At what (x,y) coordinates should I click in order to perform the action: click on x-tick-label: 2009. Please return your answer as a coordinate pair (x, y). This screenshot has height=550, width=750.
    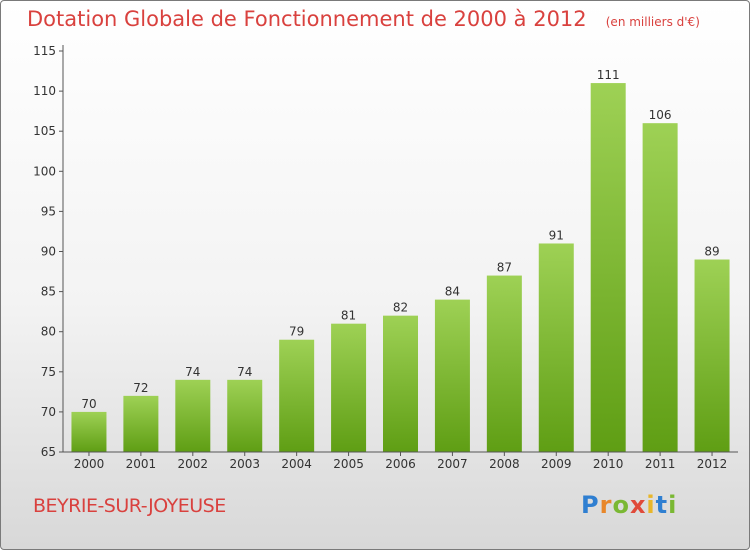
    Looking at the image, I should click on (556, 464).